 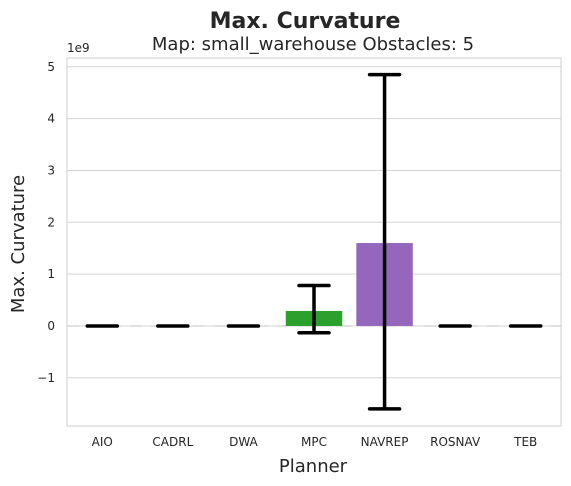 I want to click on x-tick-label-navrep: NAVREP, so click(x=385, y=442).